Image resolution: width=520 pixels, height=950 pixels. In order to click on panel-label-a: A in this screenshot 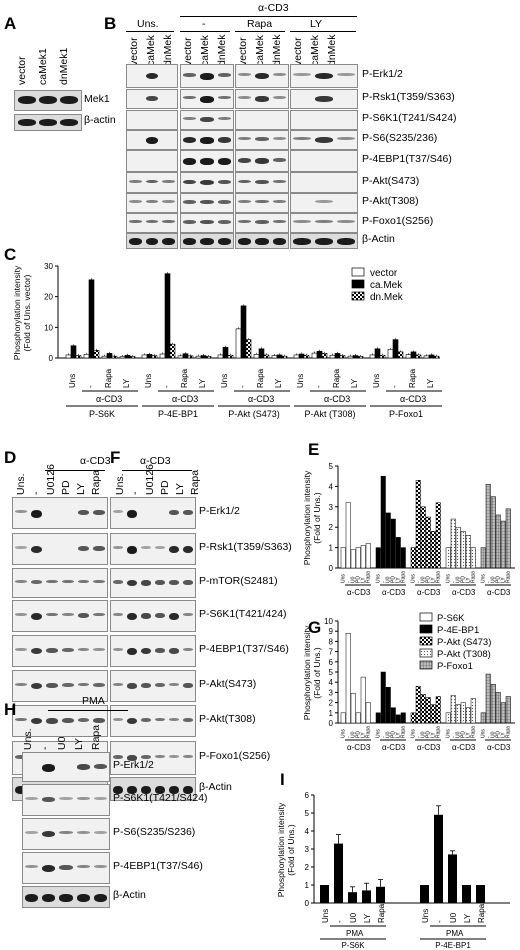, I will do `click(10, 23)`.